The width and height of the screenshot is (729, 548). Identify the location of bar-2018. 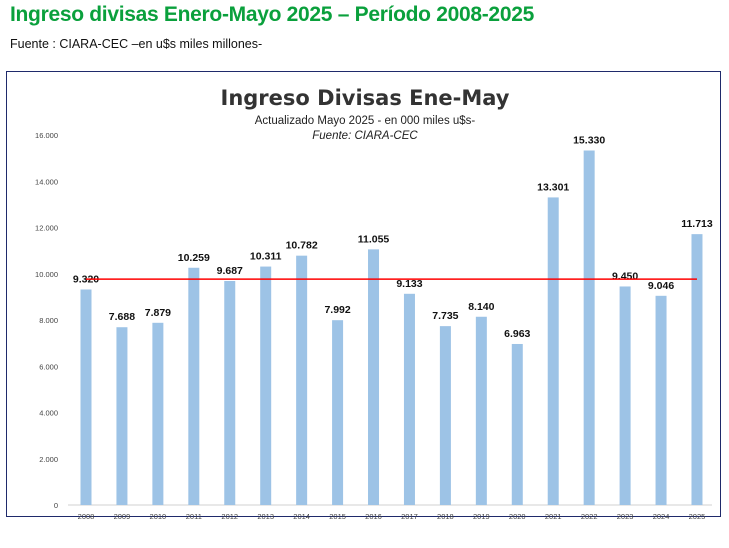
(445, 415).